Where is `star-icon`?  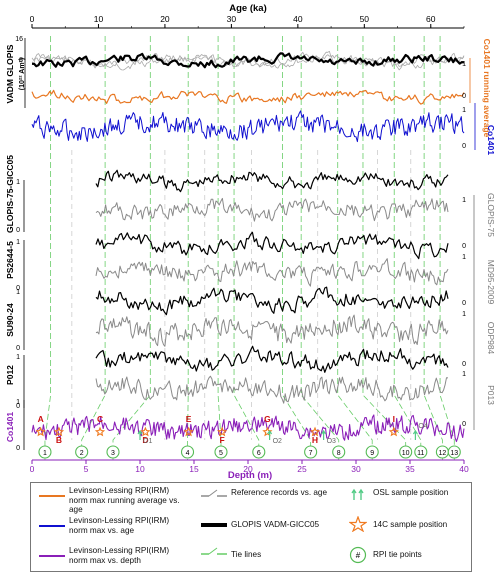 star-icon is located at coordinates (358, 524).